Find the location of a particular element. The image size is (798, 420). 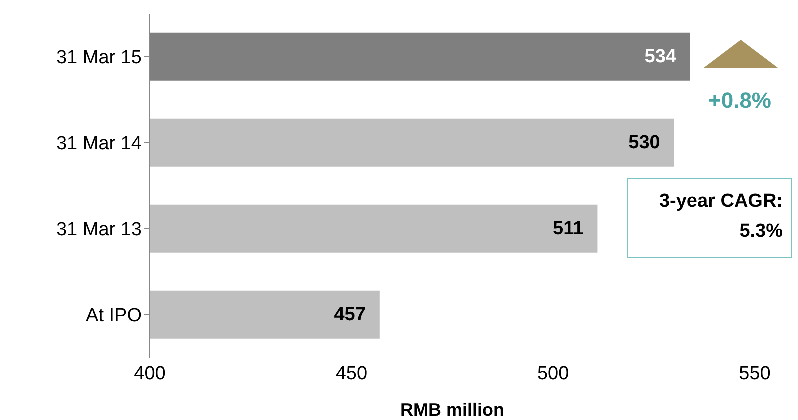

data-label: 457 is located at coordinates (350, 315).